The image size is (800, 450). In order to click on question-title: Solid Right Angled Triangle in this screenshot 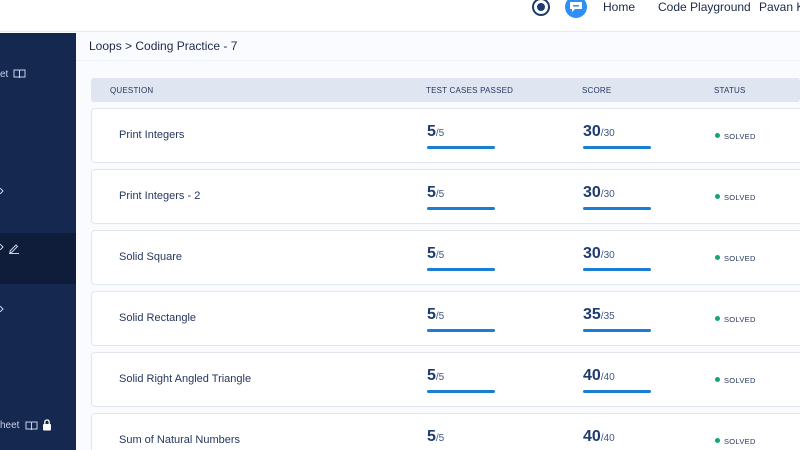, I will do `click(185, 379)`.